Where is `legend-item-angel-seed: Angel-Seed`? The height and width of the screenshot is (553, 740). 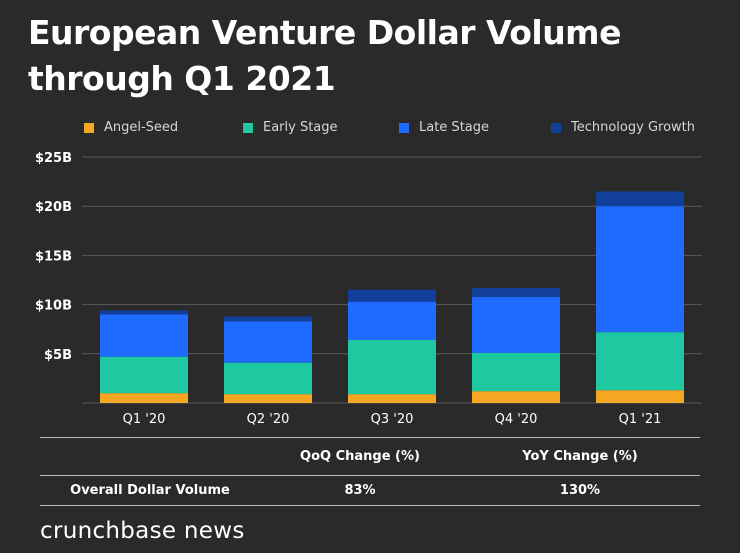 legend-item-angel-seed: Angel-Seed is located at coordinates (131, 127).